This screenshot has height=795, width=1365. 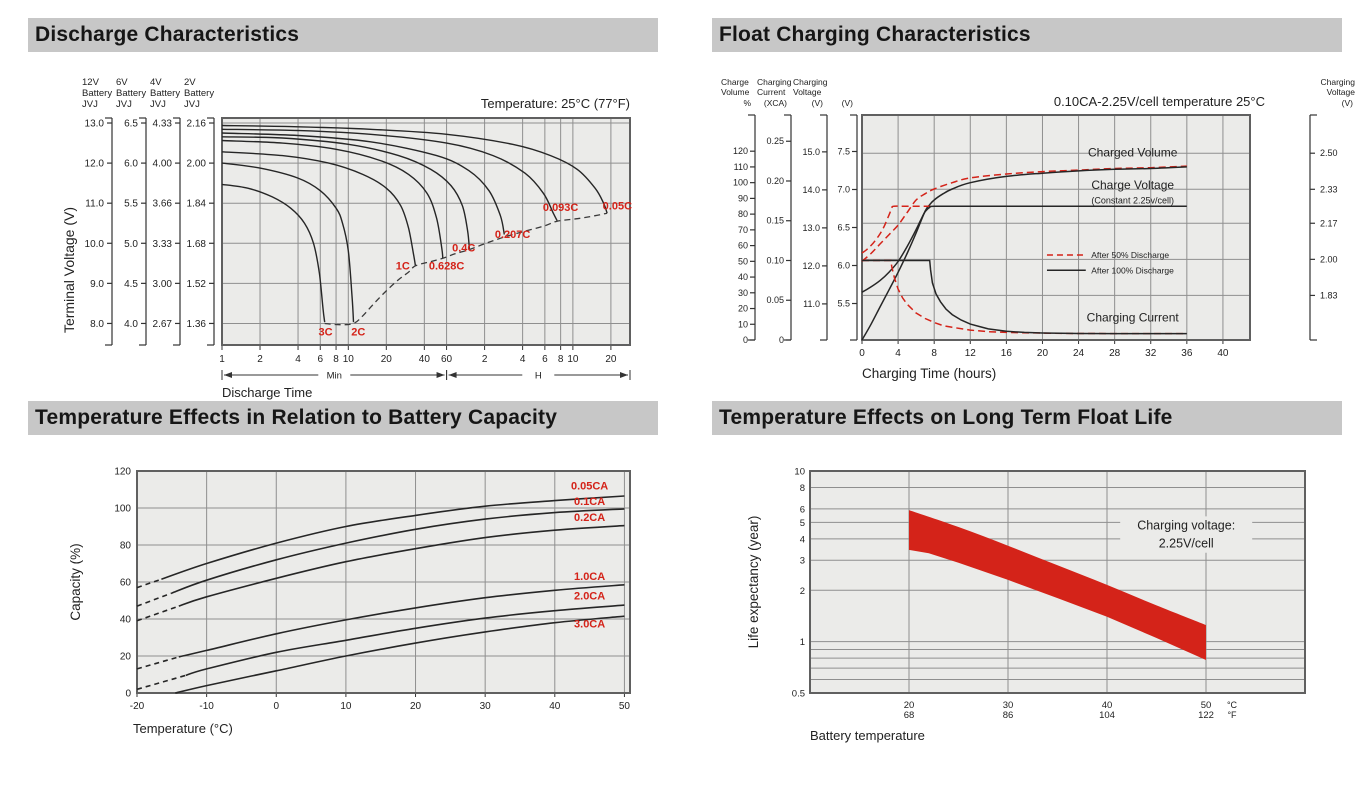 What do you see at coordinates (75, 581) in the screenshot?
I see `svg-text: Capacity (%)` at bounding box center [75, 581].